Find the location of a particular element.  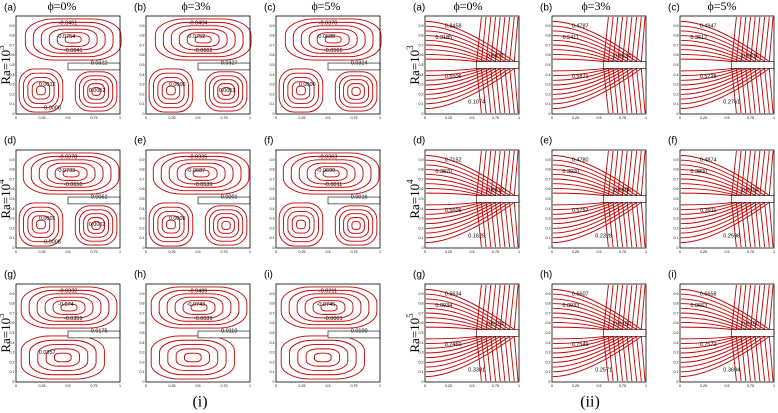

contour-label: 0.2328 is located at coordinates (603, 237).